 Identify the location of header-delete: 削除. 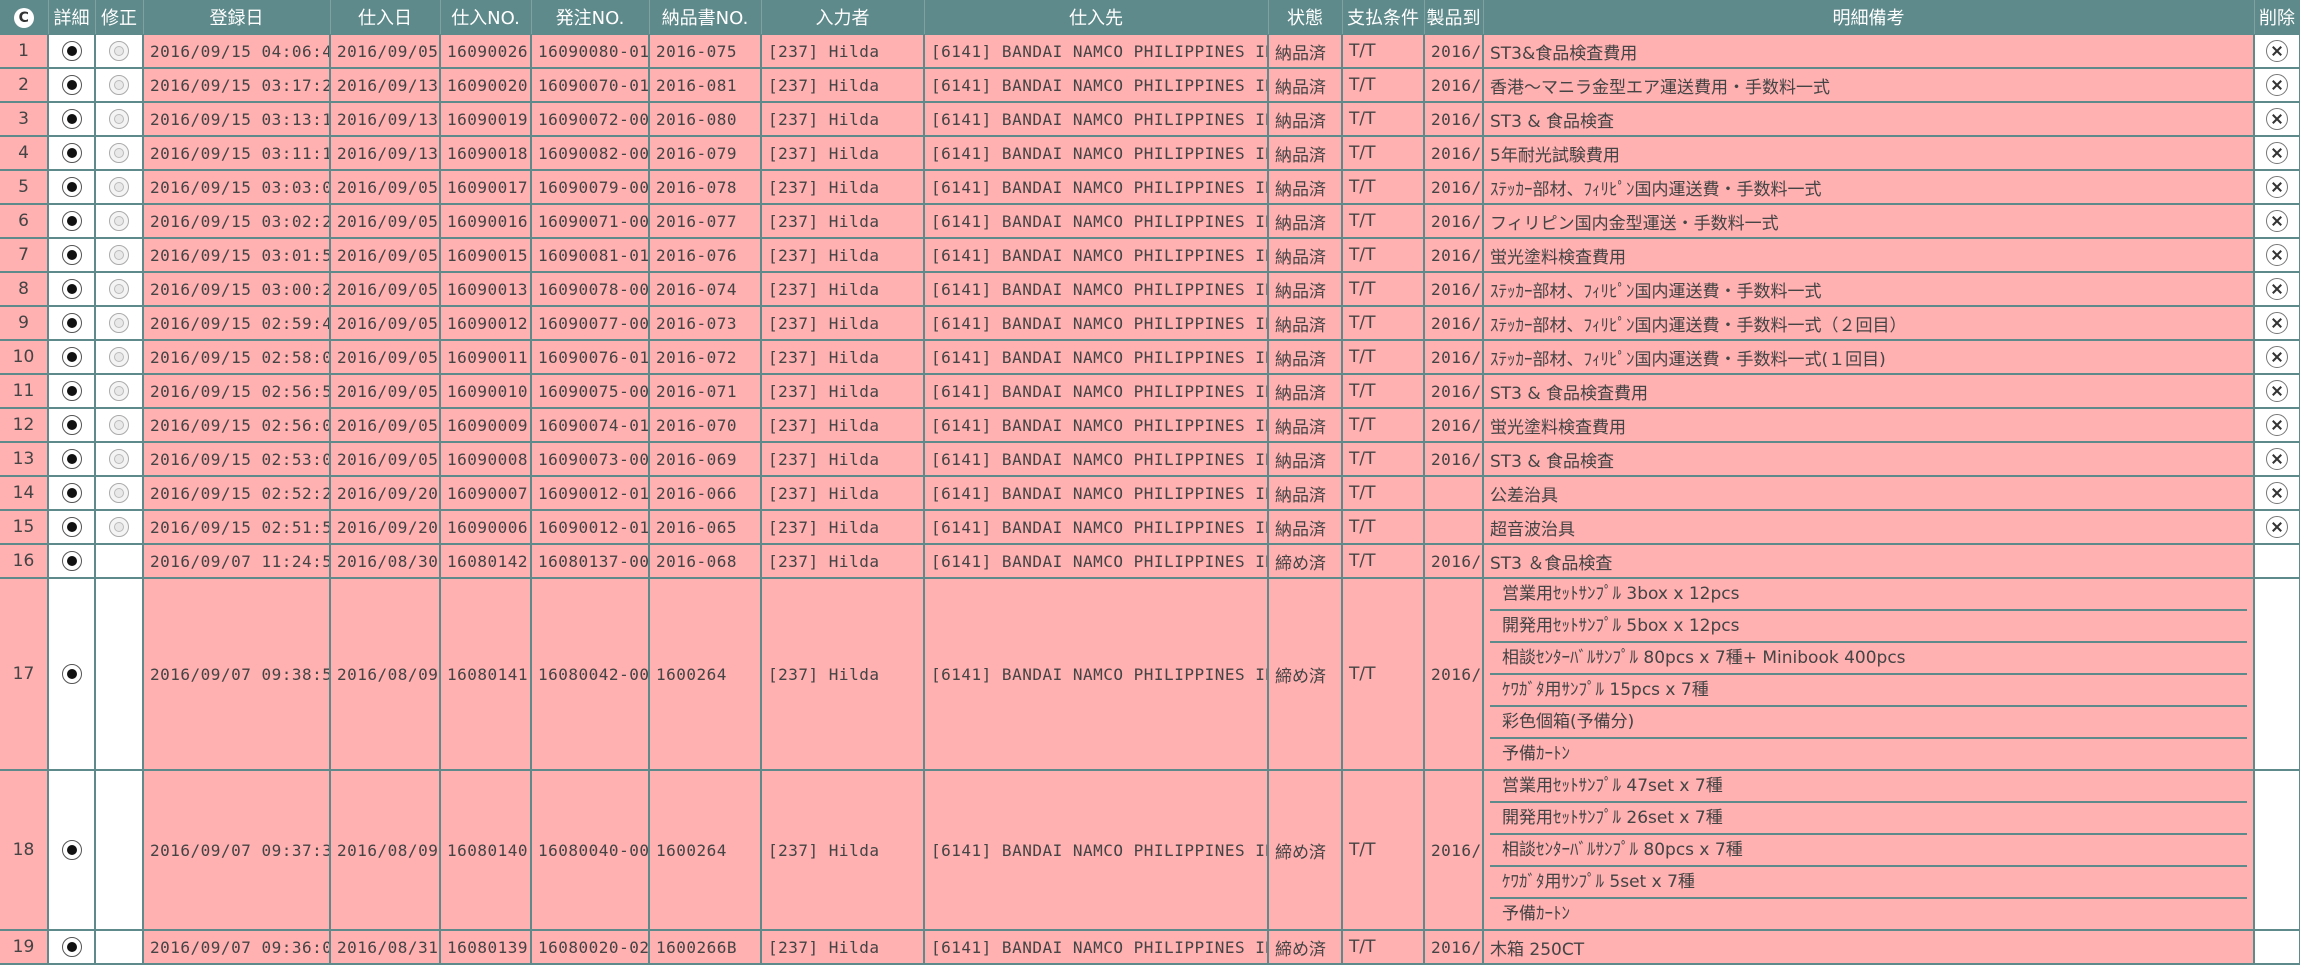
(2277, 17).